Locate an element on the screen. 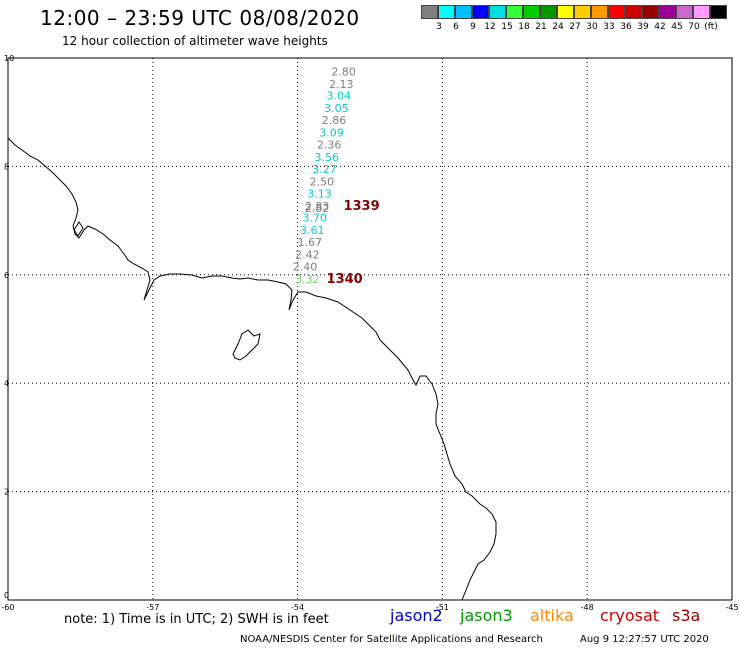 The height and width of the screenshot is (650, 740). scale-tick-label: 45 is located at coordinates (677, 27).